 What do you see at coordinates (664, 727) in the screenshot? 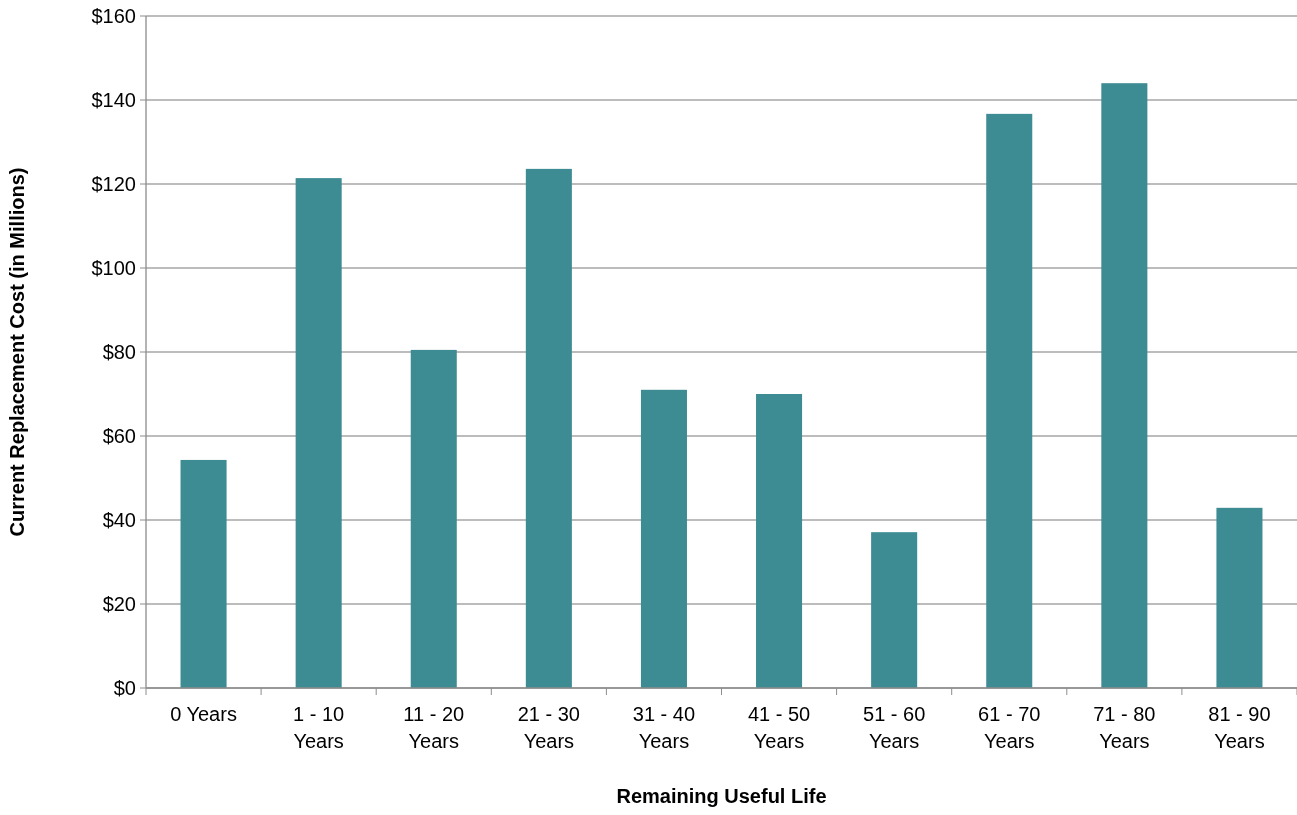
I see `x-tick-label: 31 - 40 Years` at bounding box center [664, 727].